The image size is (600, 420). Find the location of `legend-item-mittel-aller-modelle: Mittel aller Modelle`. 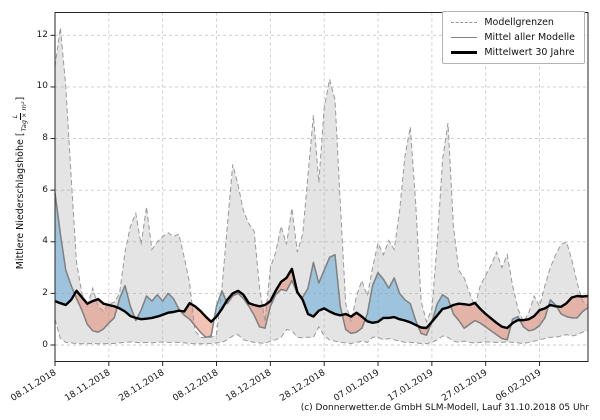

legend-item-mittel-aller-modelle: Mittel aller Modelle is located at coordinates (513, 37).